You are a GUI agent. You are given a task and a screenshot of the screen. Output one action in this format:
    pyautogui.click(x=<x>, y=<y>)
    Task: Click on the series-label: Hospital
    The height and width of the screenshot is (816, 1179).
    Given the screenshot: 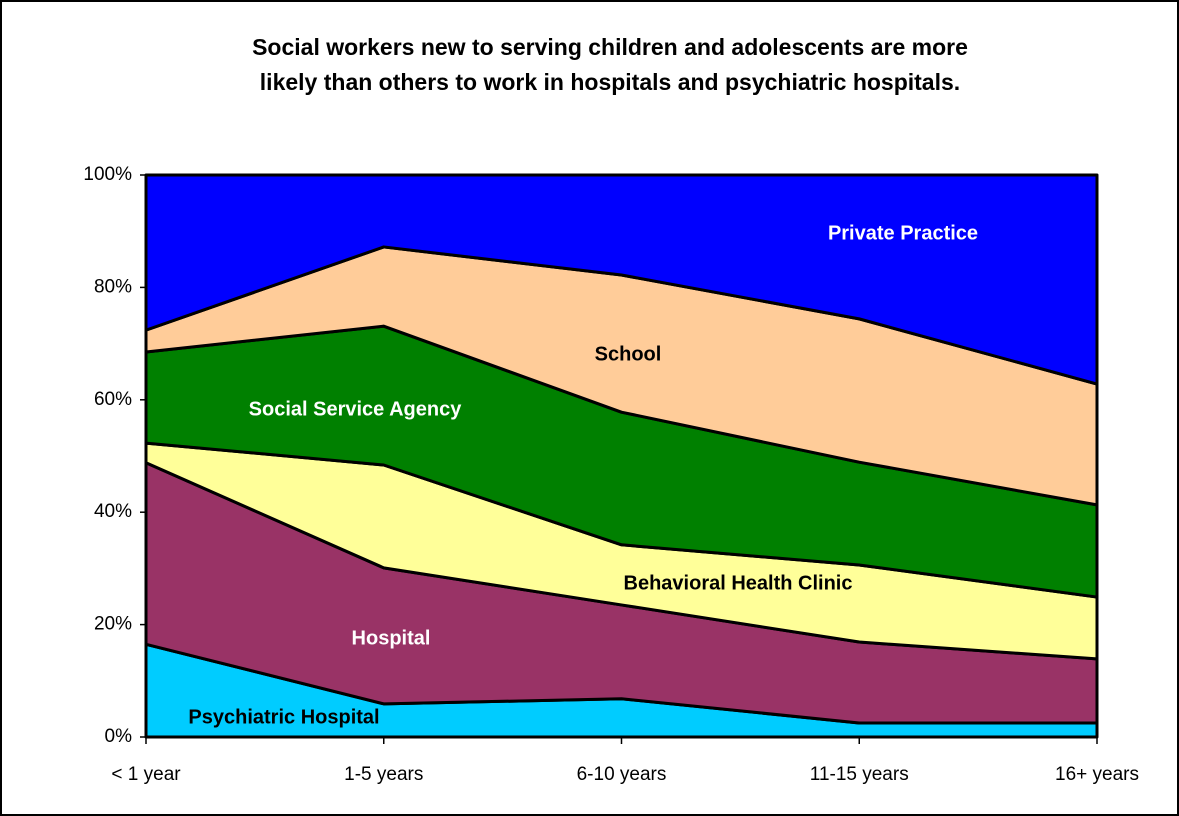 What is the action you would take?
    pyautogui.click(x=391, y=638)
    